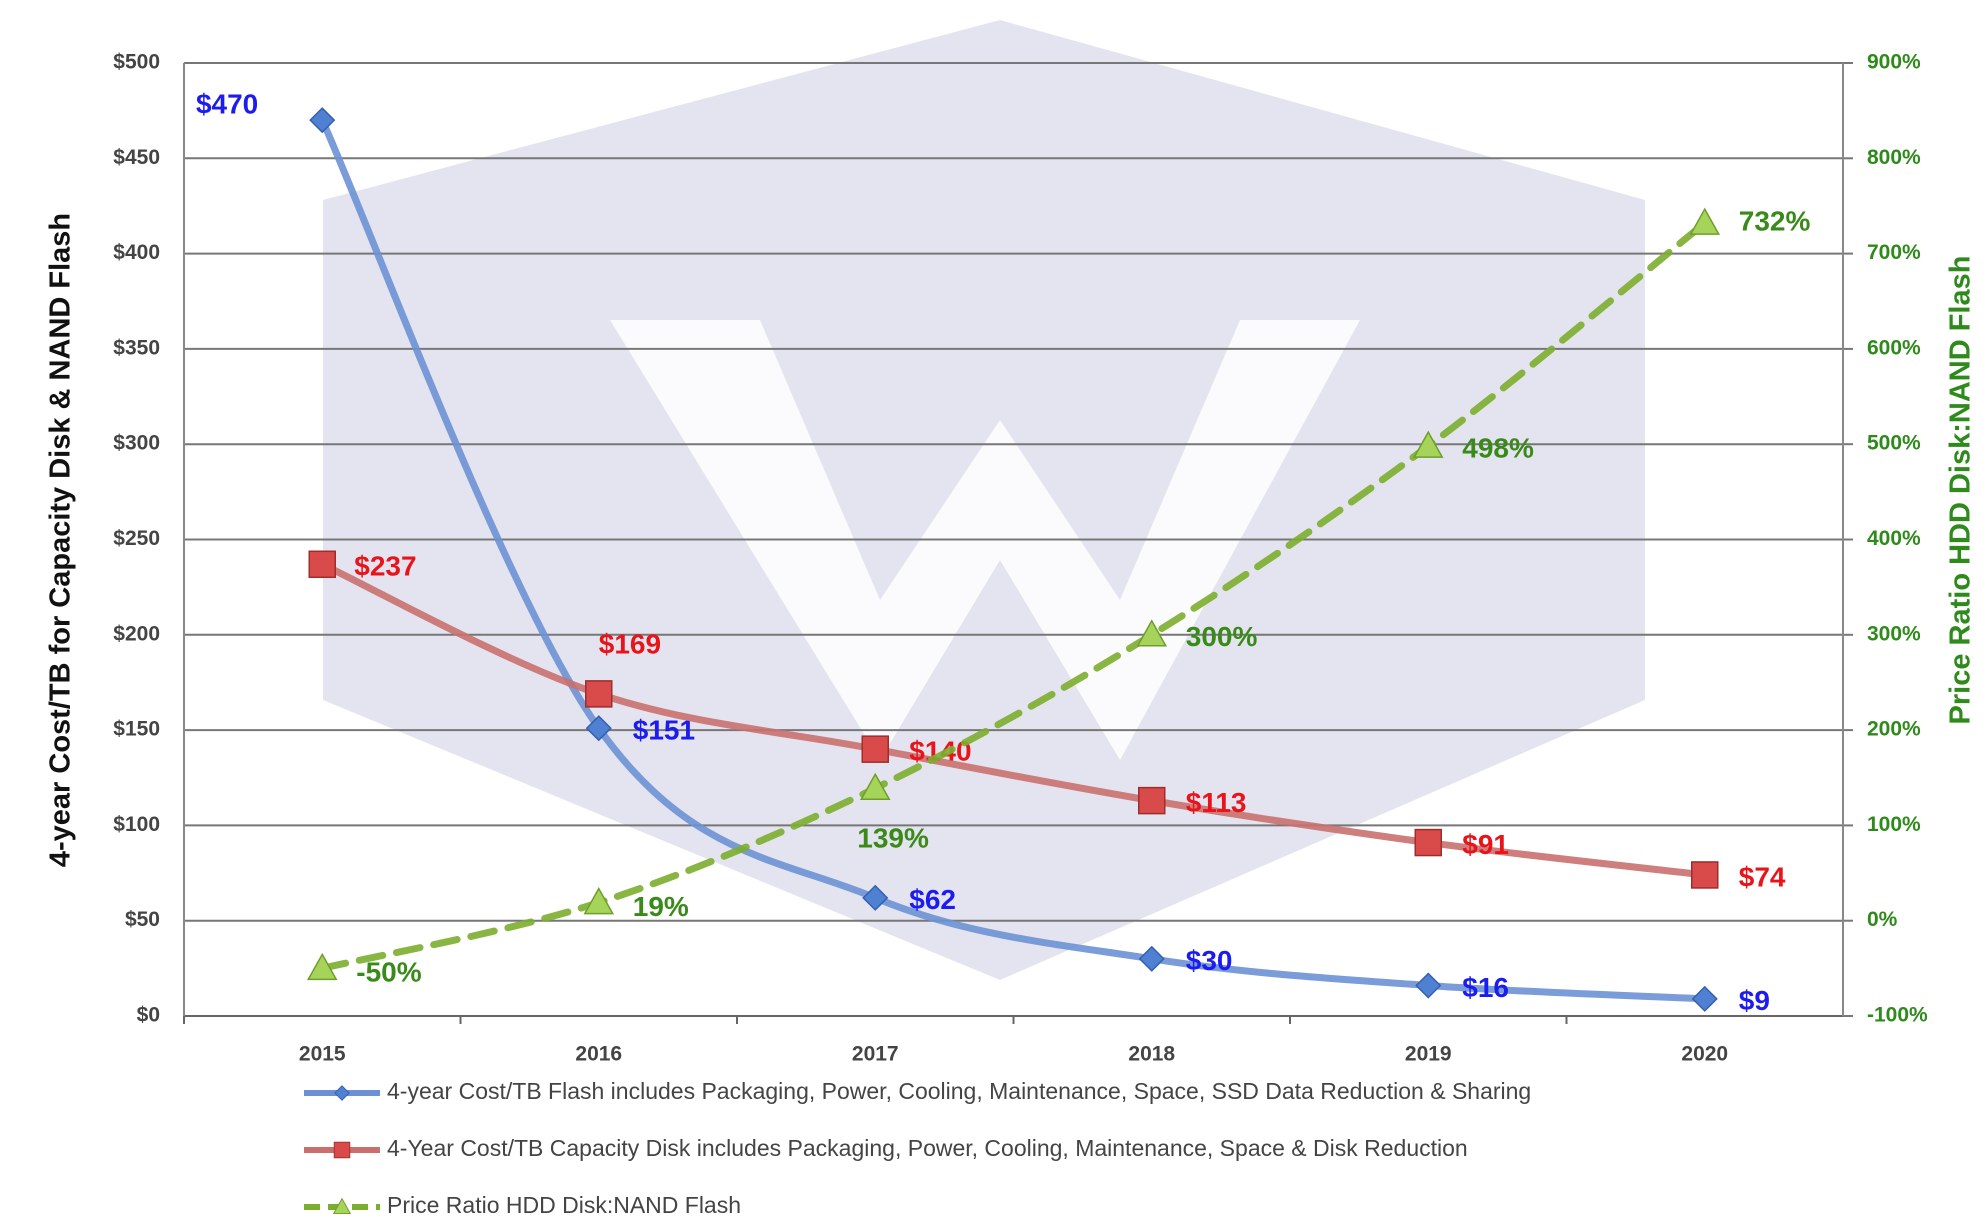  I want to click on y2-tick-label: 600%, so click(1894, 347).